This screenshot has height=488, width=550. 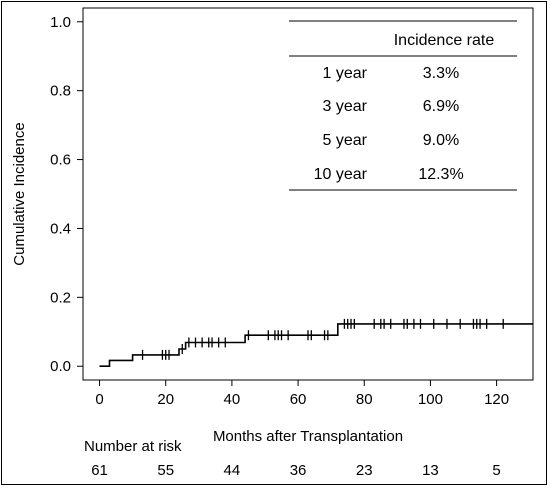 I want to click on y-tick-label: 0.4, so click(x=60, y=228).